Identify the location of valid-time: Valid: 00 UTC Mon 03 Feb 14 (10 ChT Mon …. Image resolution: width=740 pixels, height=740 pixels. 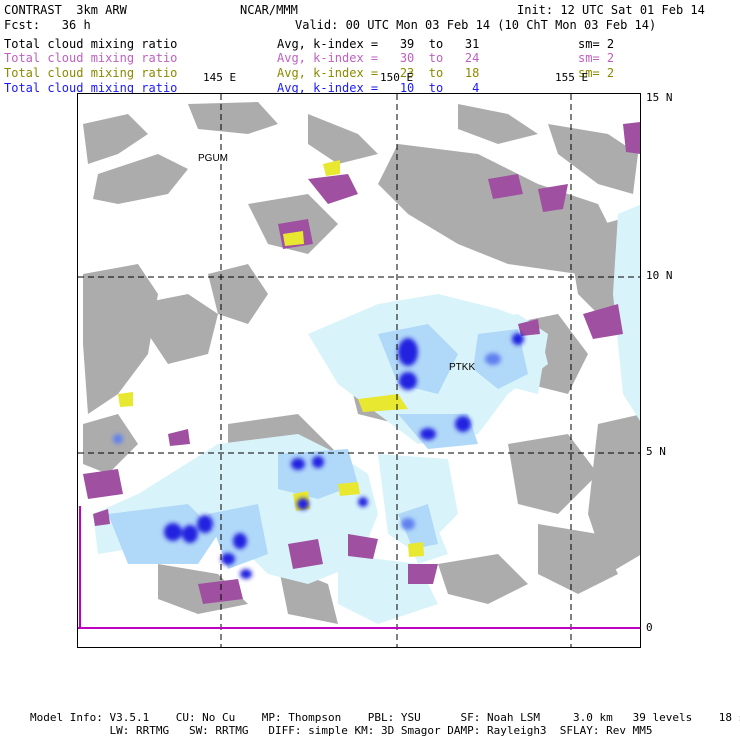
(476, 25).